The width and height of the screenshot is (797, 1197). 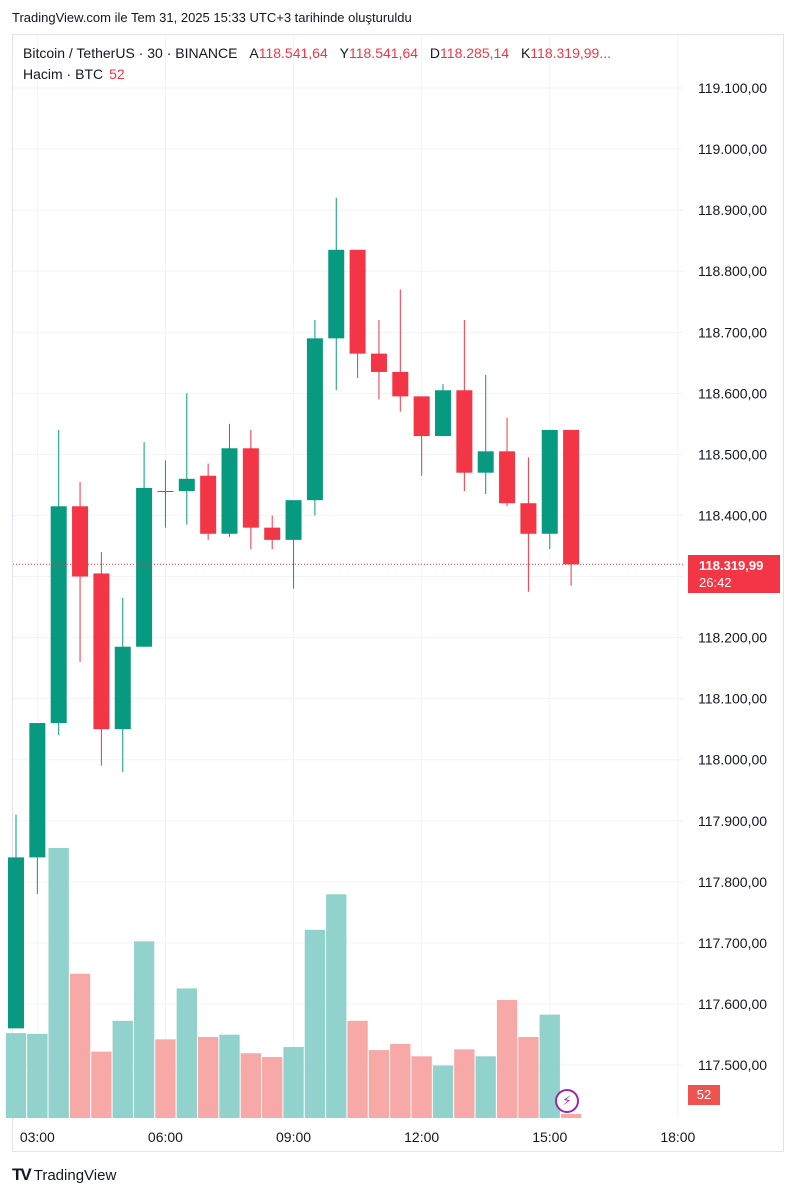 What do you see at coordinates (567, 1101) in the screenshot?
I see `lightning-bolt-icon: ⚡` at bounding box center [567, 1101].